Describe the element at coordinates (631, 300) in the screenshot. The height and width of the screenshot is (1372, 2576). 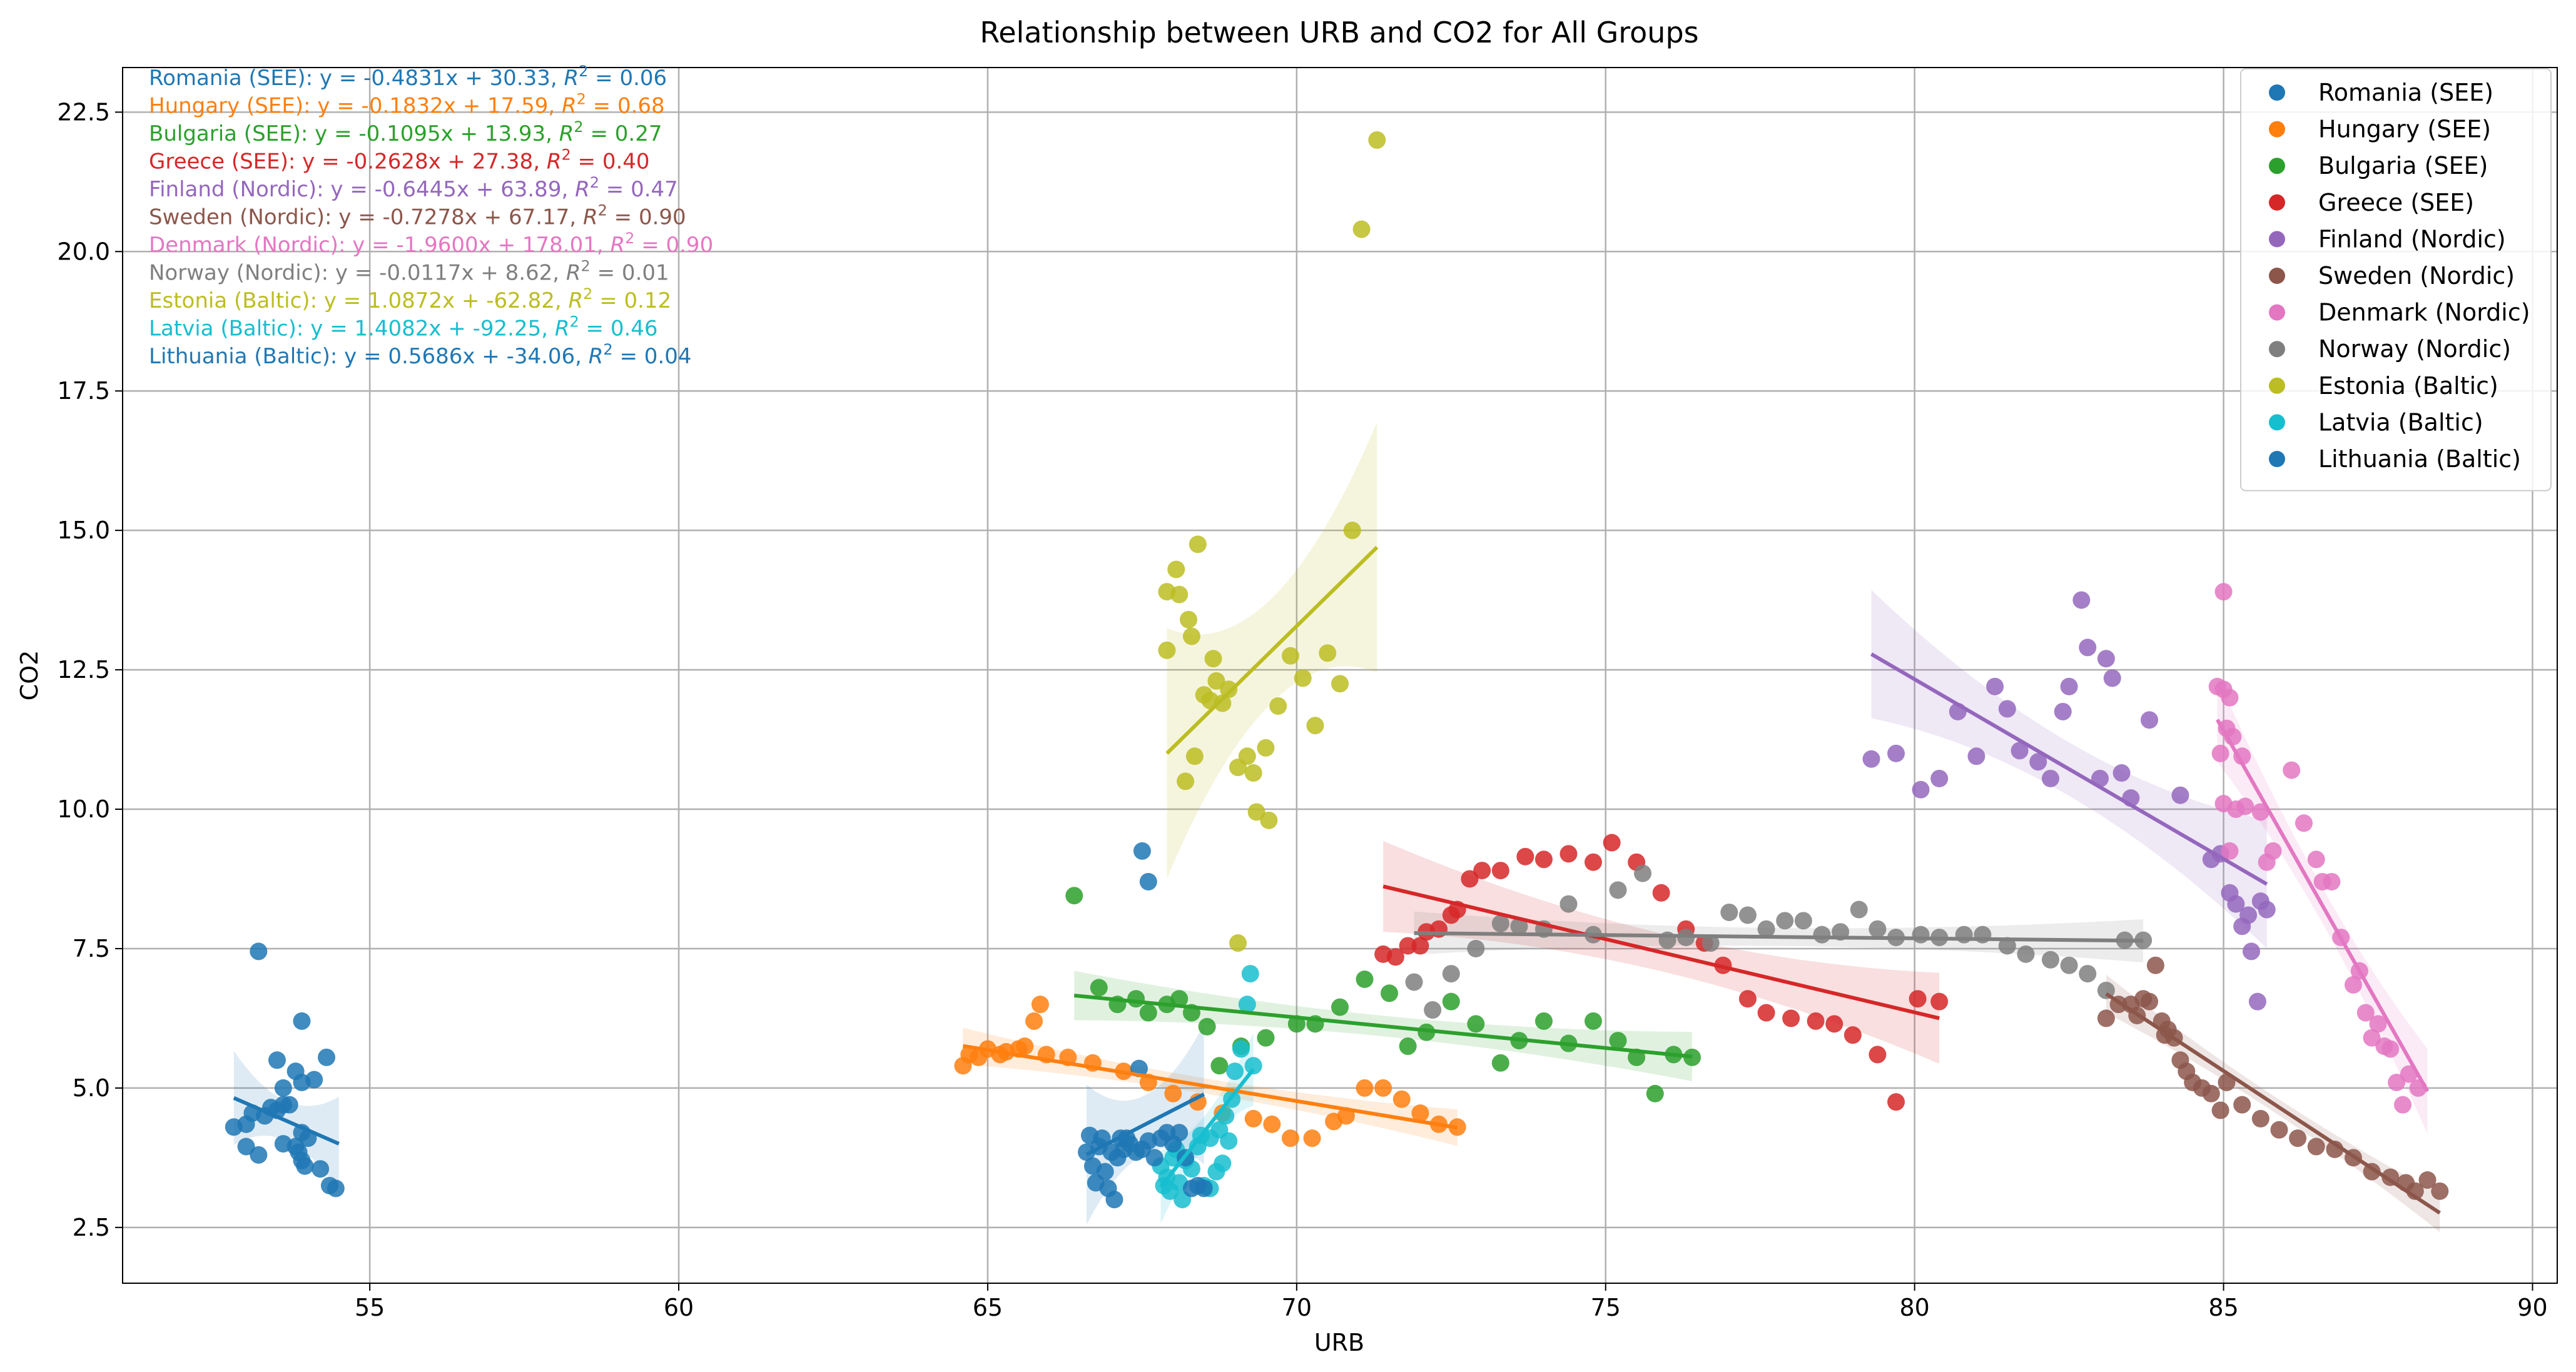
I see `r-squared-value: = 0.12` at that location.